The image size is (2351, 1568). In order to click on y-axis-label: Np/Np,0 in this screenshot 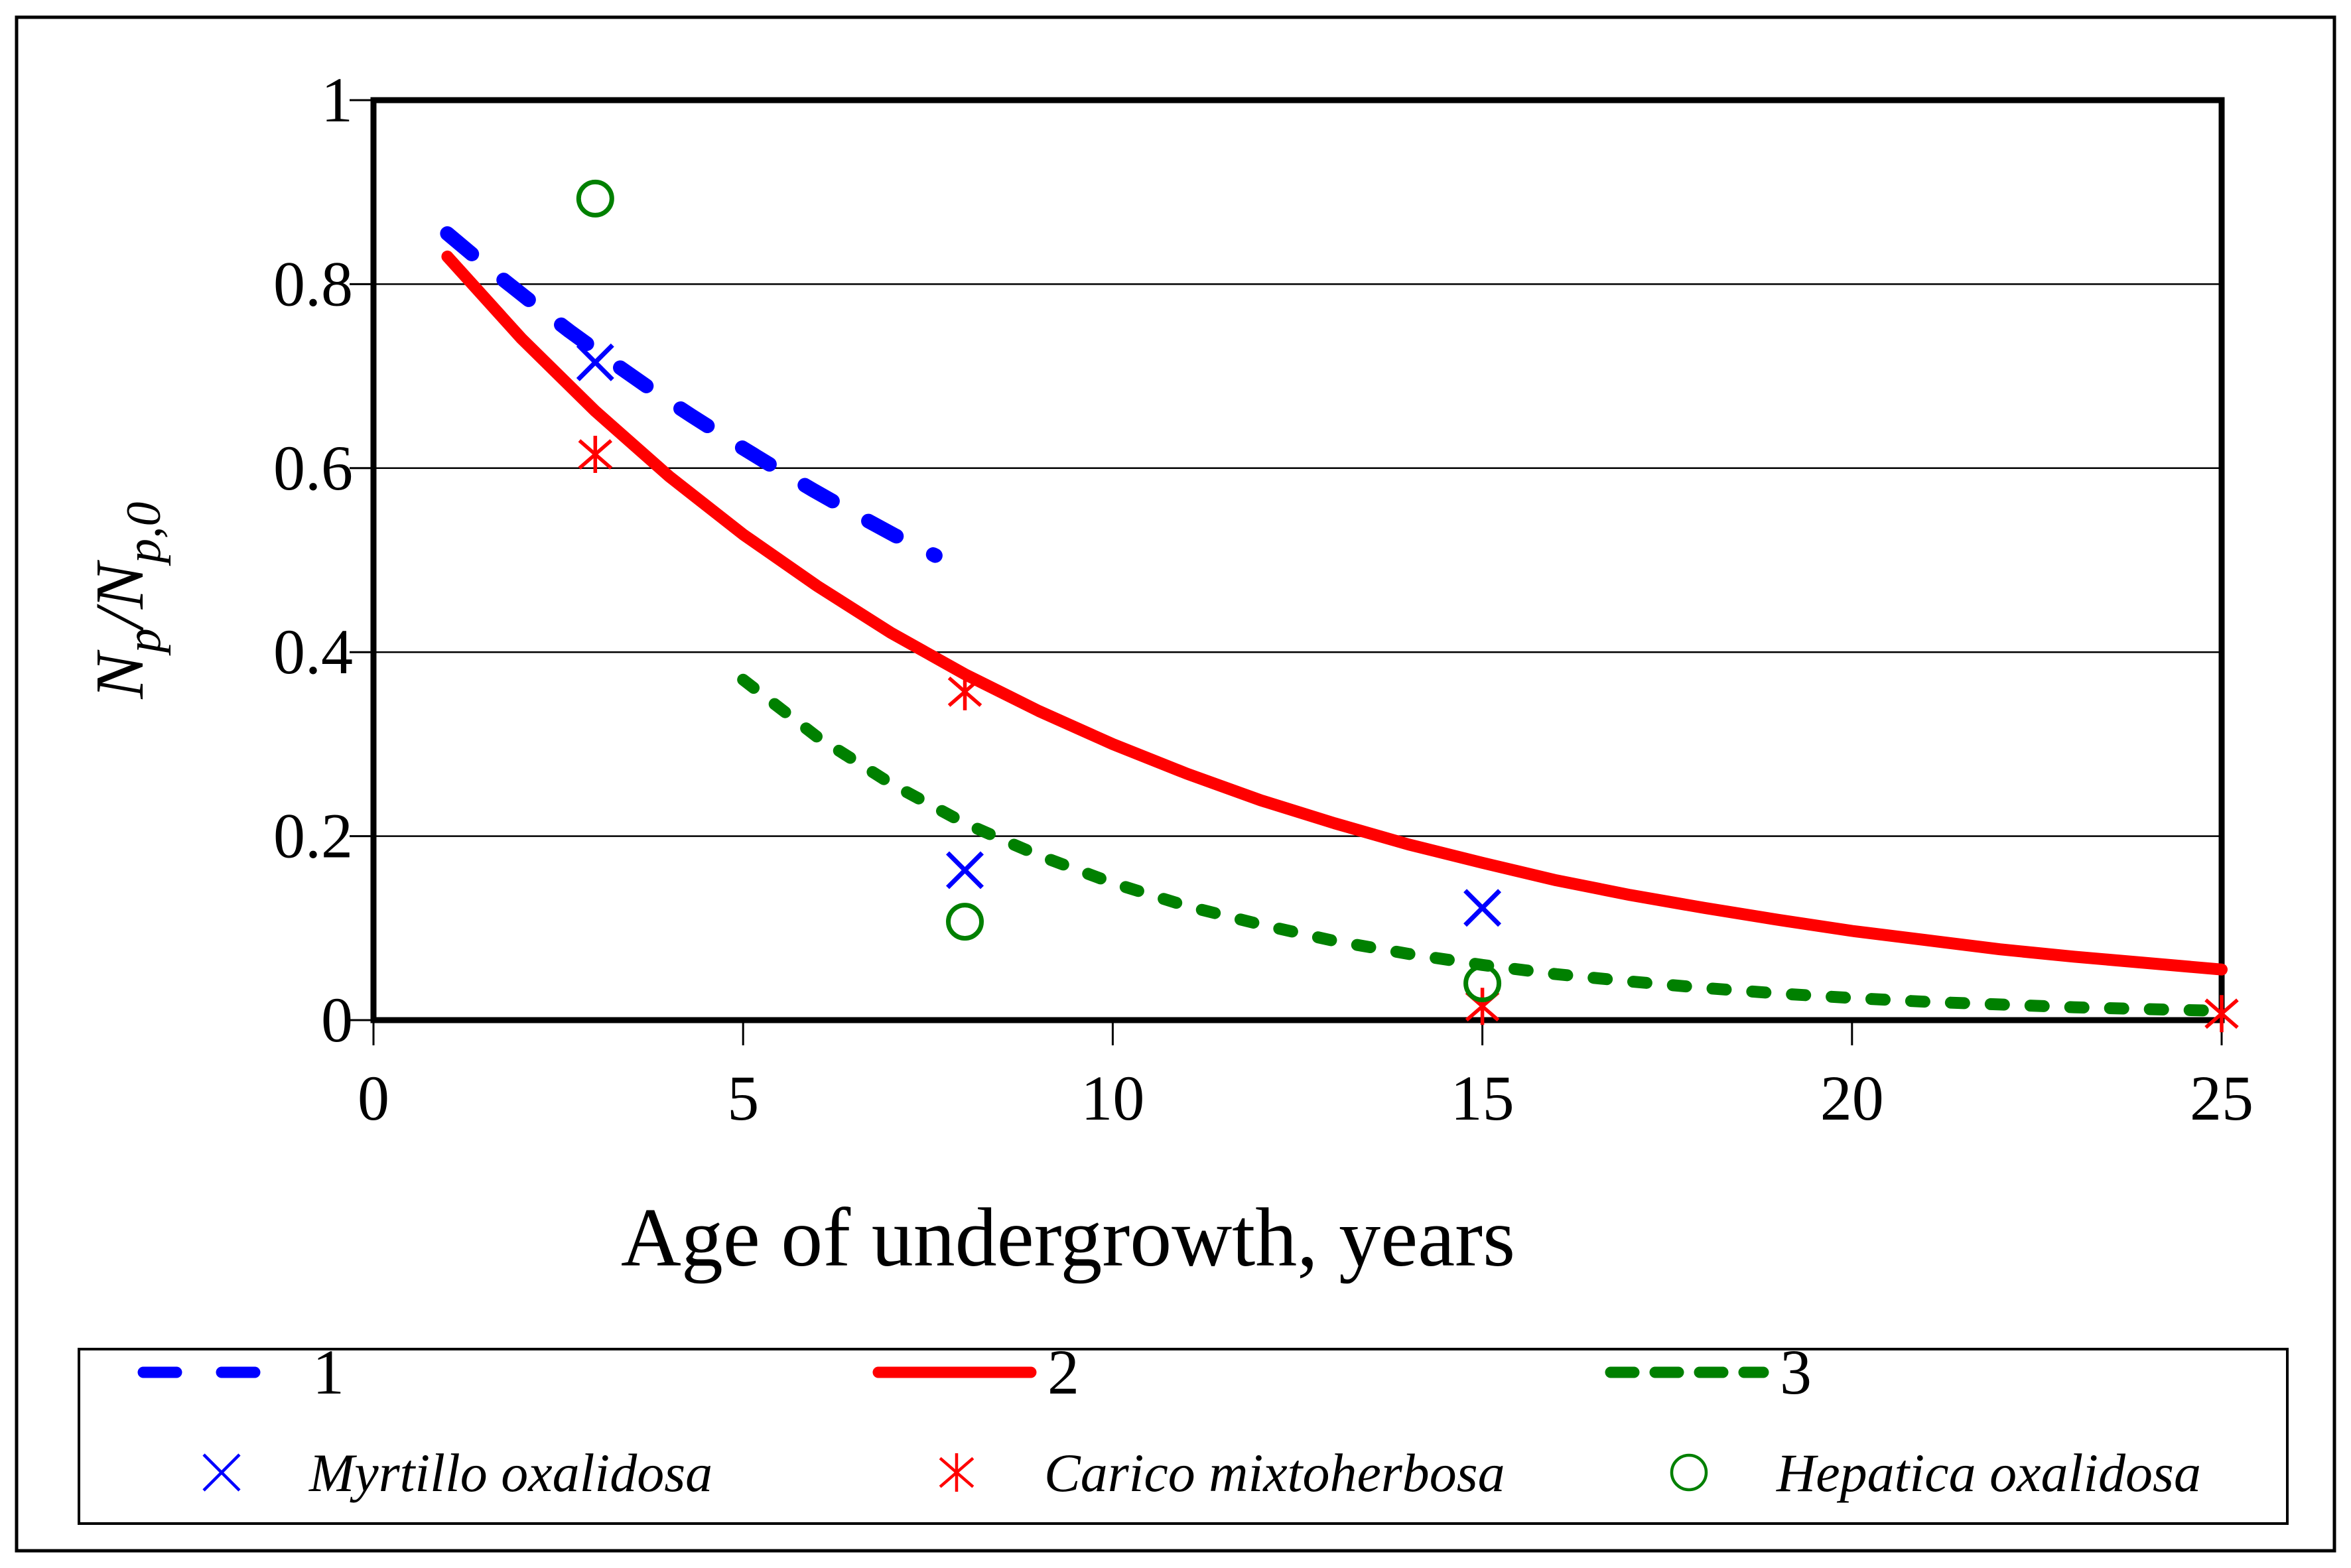, I will do `click(126, 600)`.